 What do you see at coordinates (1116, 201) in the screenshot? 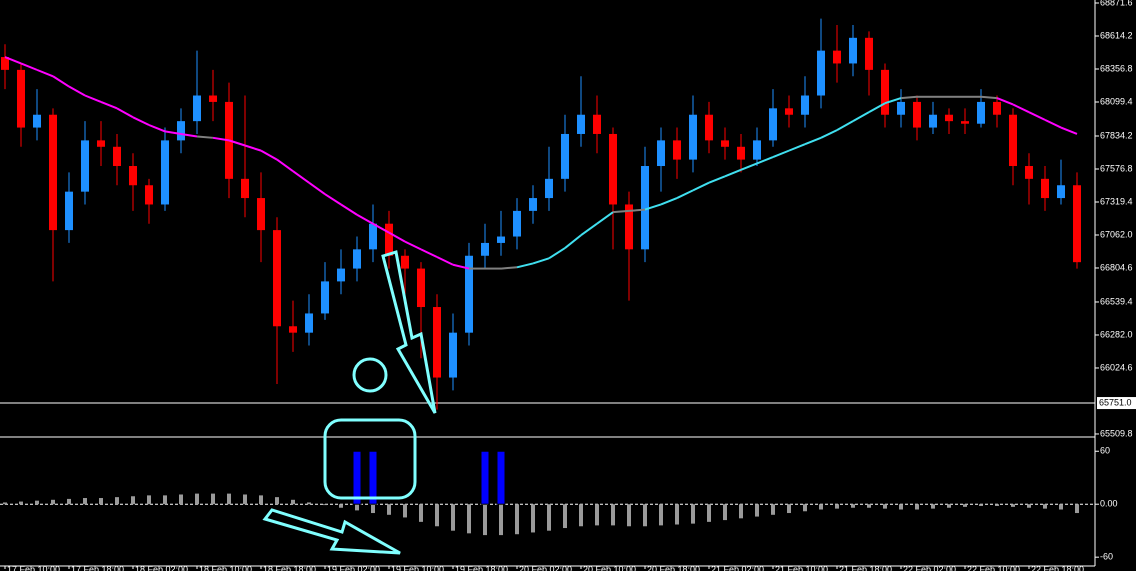
I see `y-tick-label: 67319.4` at bounding box center [1116, 201].